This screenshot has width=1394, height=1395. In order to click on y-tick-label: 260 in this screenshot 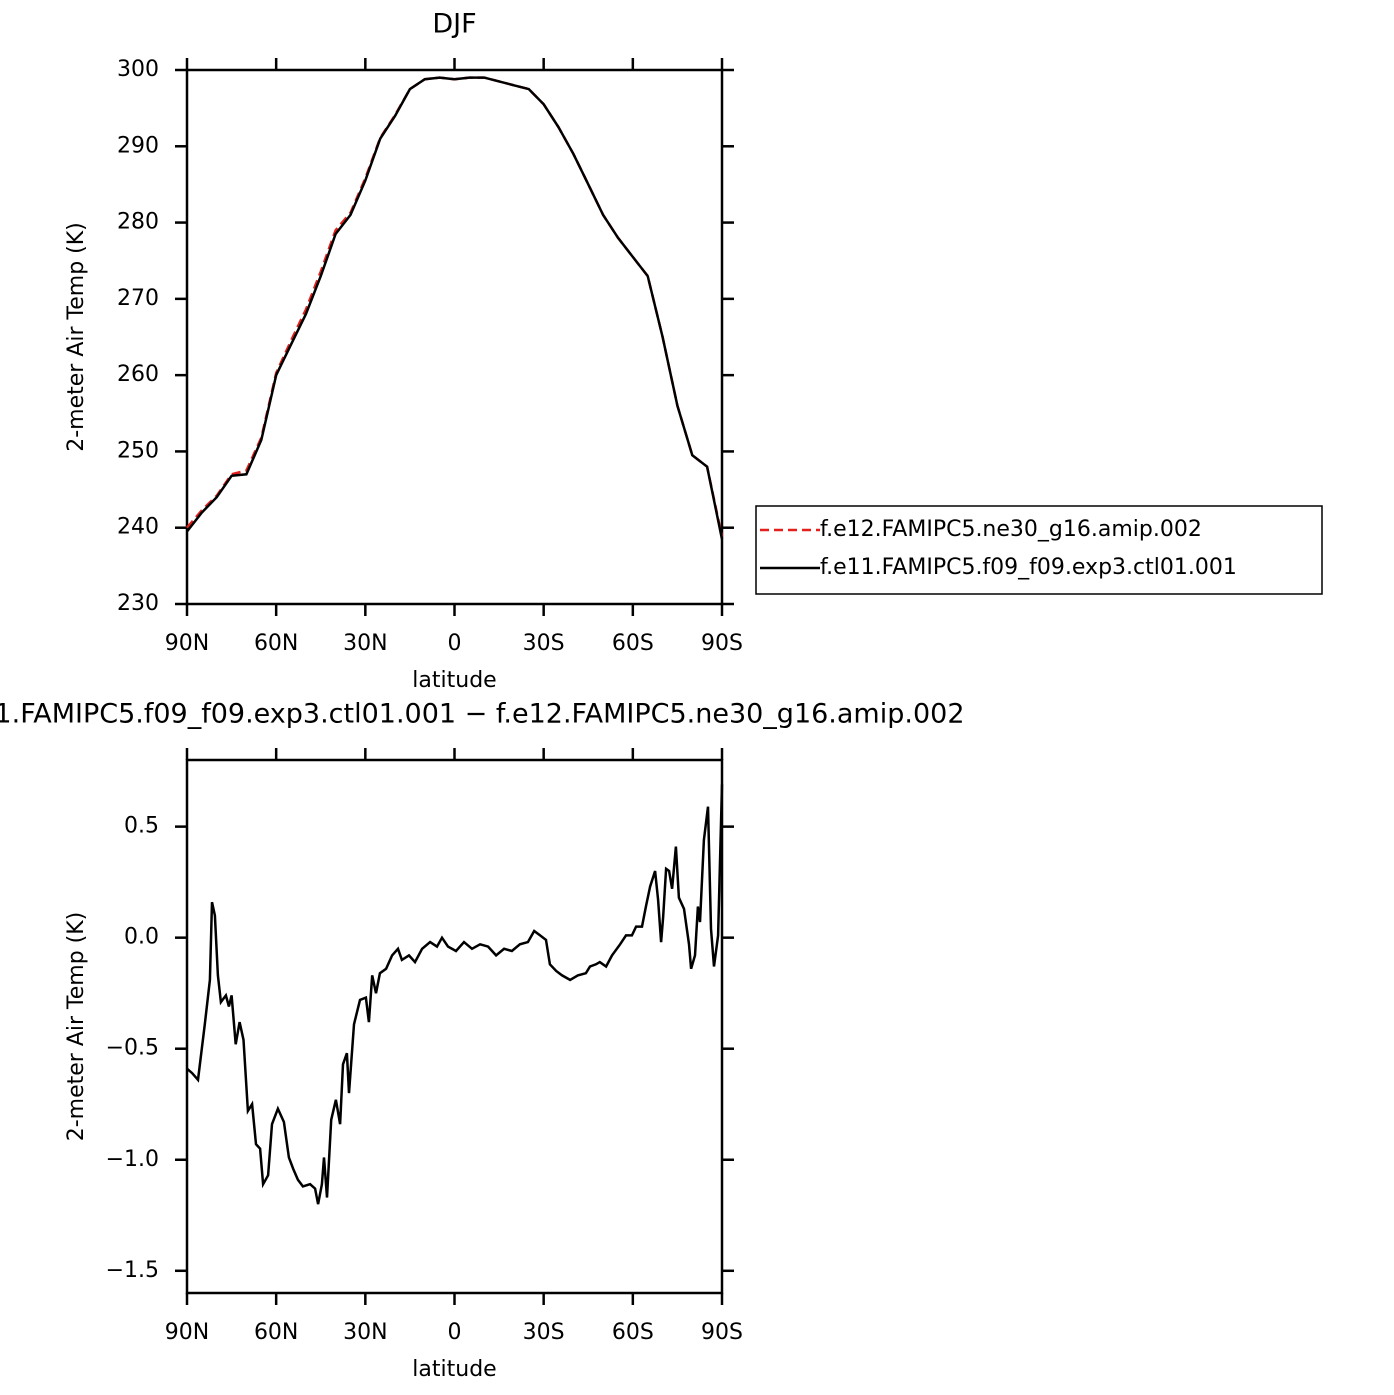, I will do `click(138, 374)`.